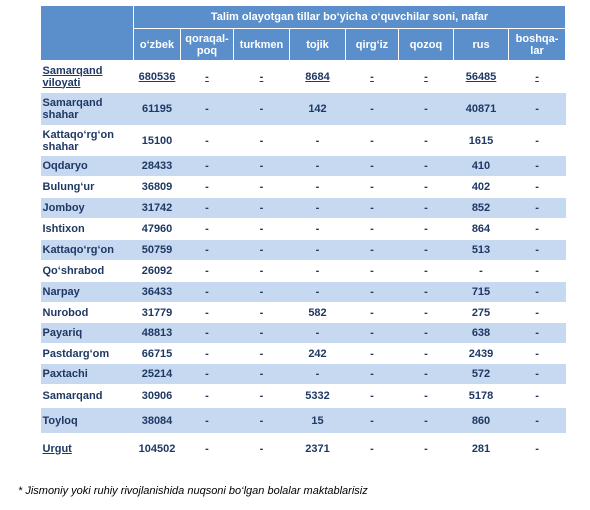  I want to click on table-row: Bulung‘ur 36809- - - - -402-, so click(303, 187).